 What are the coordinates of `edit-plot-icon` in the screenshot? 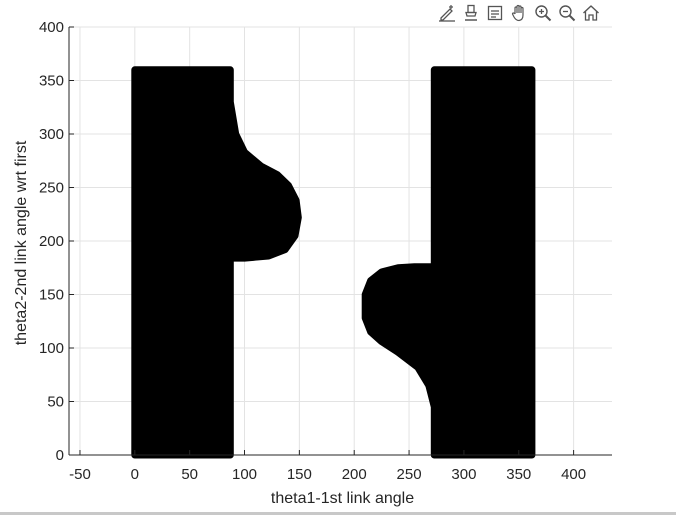 It's located at (447, 13).